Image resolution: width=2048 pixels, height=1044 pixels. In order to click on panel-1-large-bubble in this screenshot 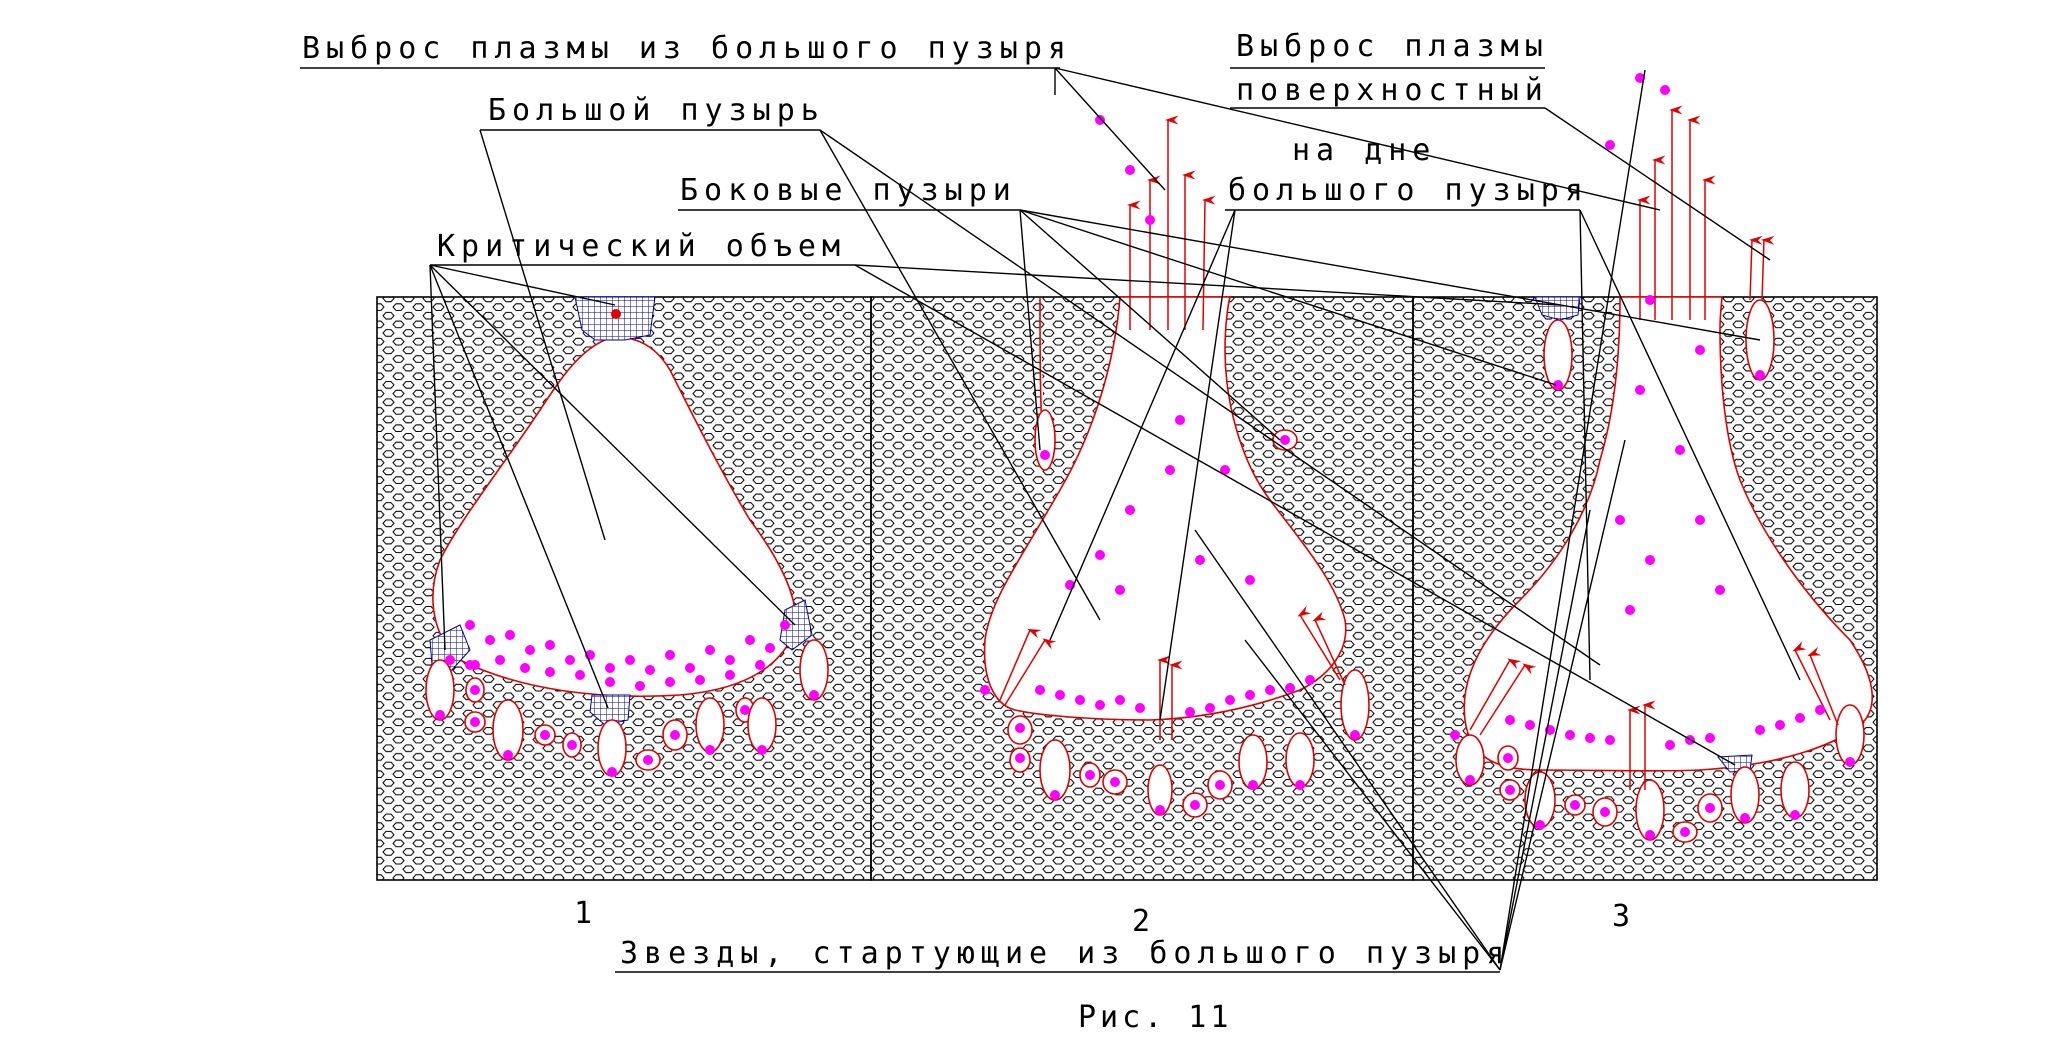, I will do `click(621, 511)`.